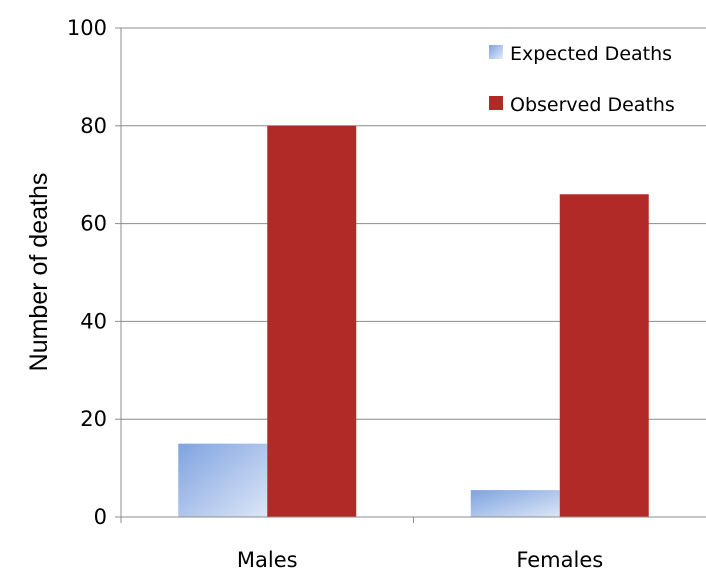 The image size is (706, 575). Describe the element at coordinates (93, 321) in the screenshot. I see `y-tick-label-40: 40` at that location.